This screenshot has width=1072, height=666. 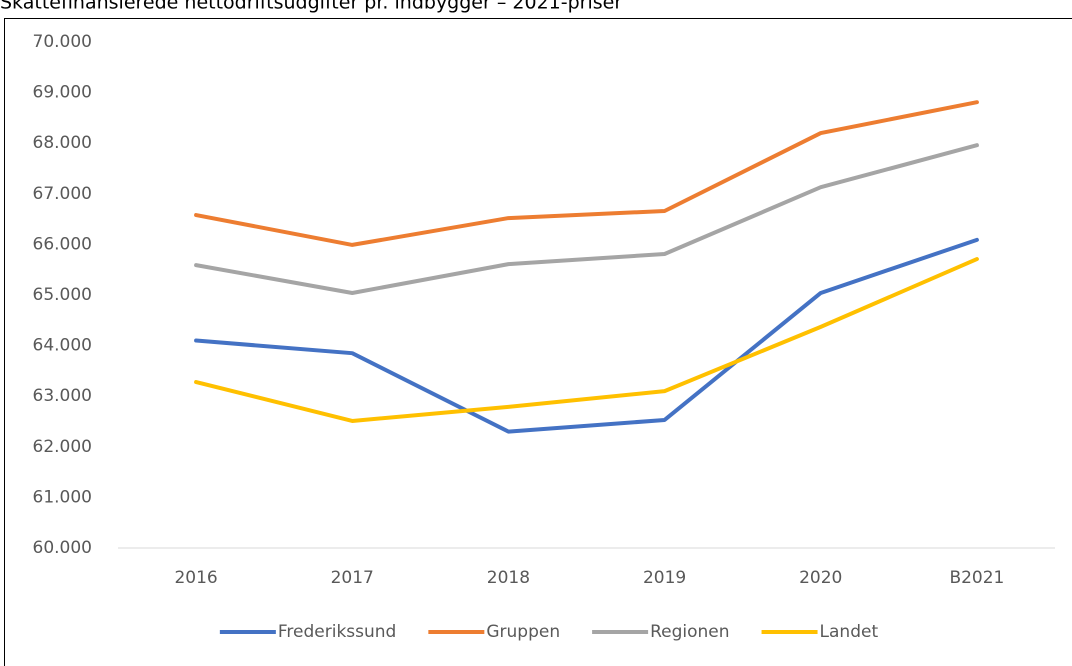 I want to click on y-tick-label: 64.000, so click(x=62, y=346).